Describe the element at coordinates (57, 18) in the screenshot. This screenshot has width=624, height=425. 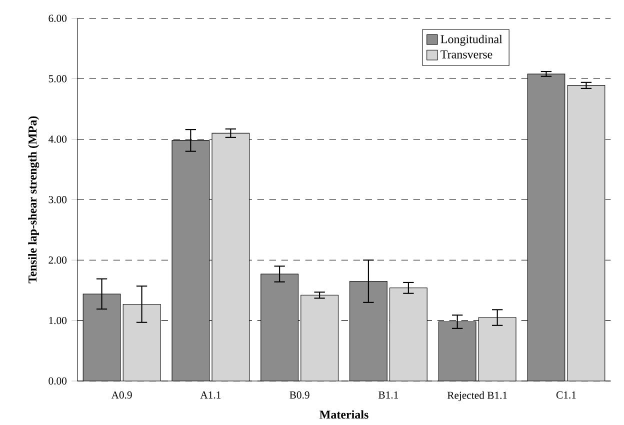
I see `y-tick-label: 6.00` at that location.